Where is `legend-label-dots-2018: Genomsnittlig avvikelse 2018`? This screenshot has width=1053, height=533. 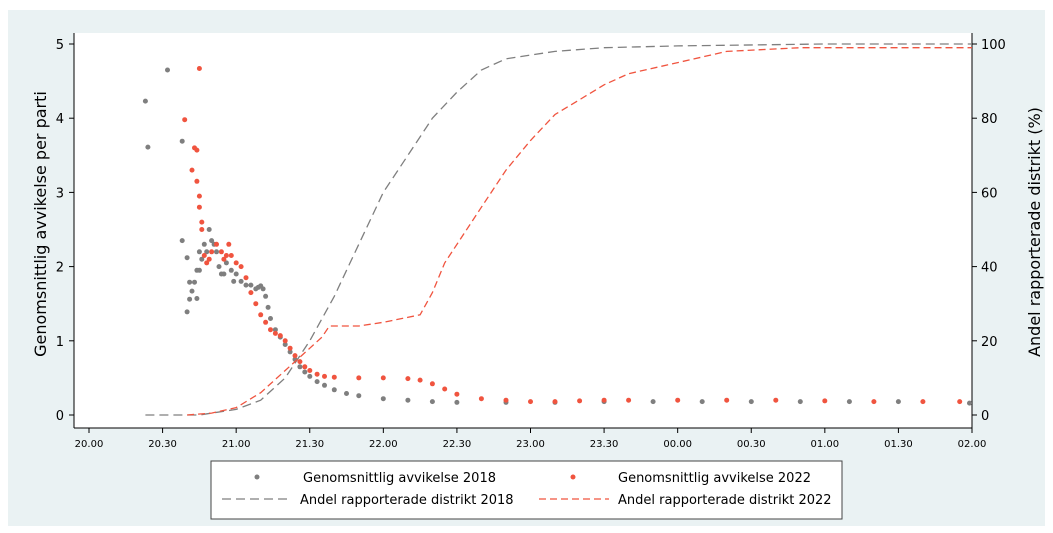 legend-label-dots-2018: Genomsnittlig avvikelse 2018 is located at coordinates (399, 478).